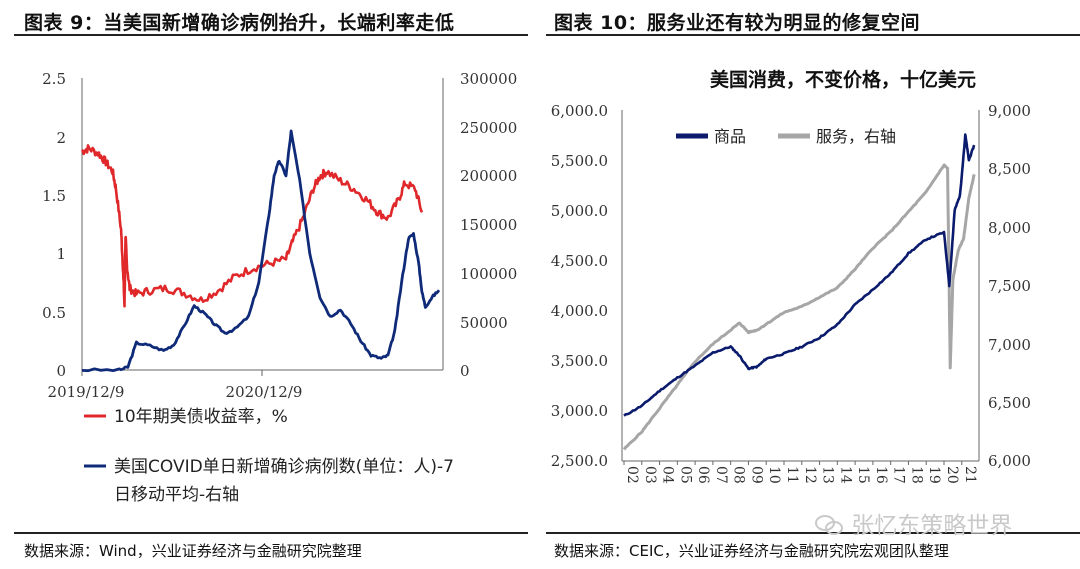 The image size is (1080, 569). Describe the element at coordinates (1009, 461) in the screenshot. I see `right-tick: 6,000` at that location.